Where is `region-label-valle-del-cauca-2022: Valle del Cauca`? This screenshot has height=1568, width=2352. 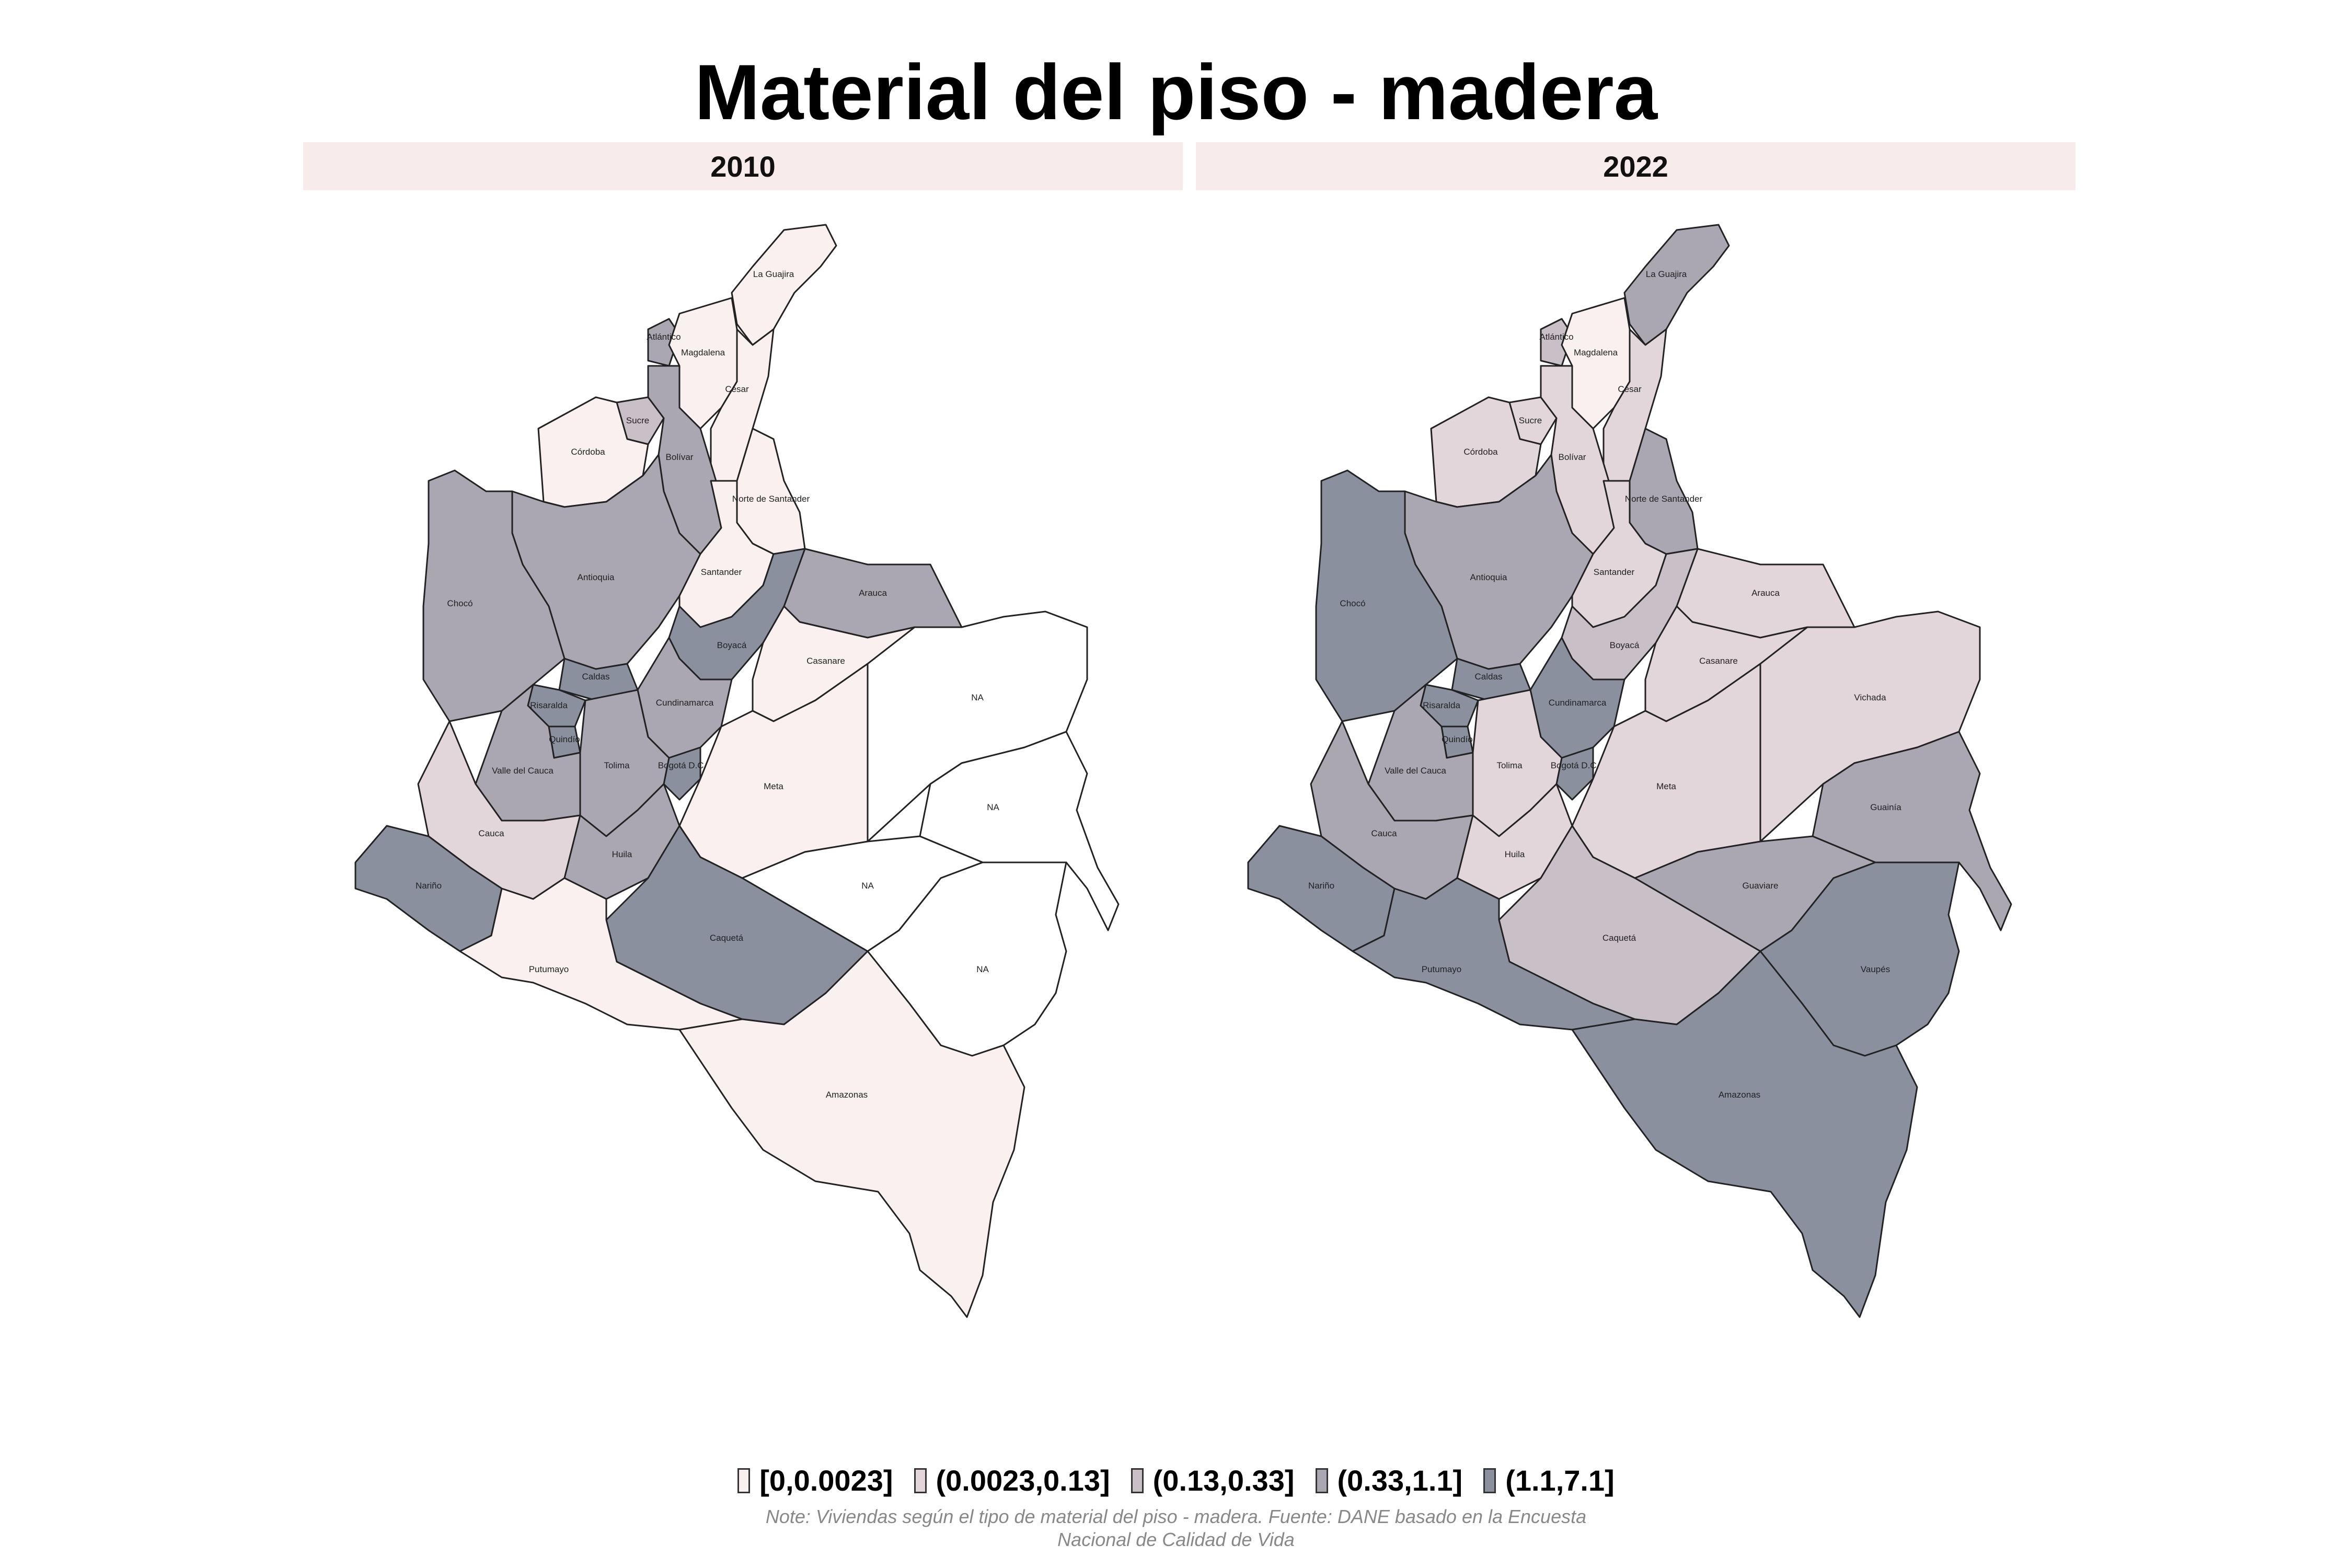
region-label-valle-del-cauca-2022: Valle del Cauca is located at coordinates (1415, 771).